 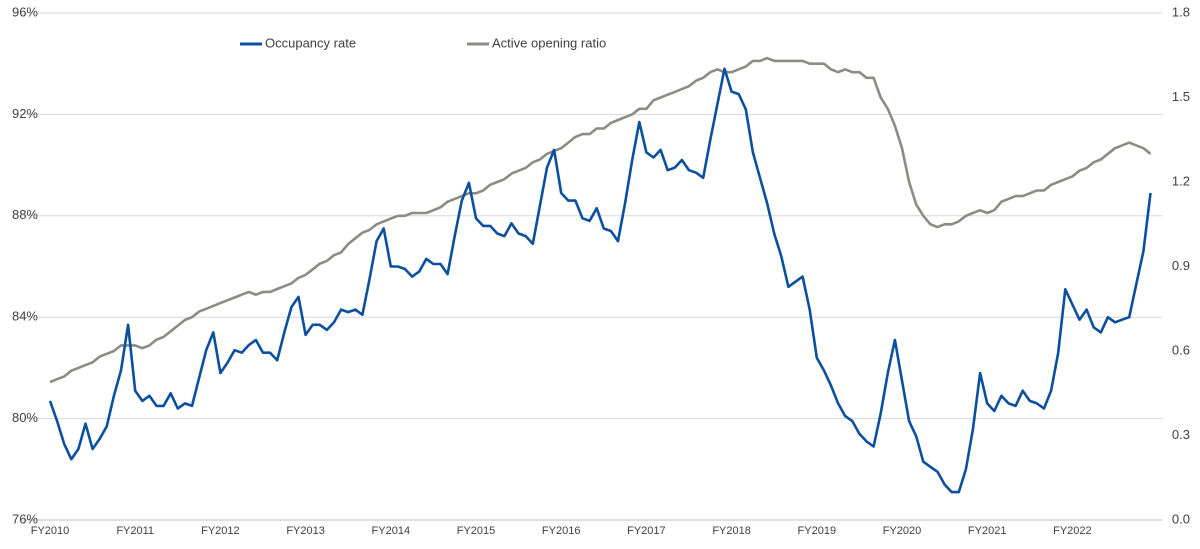 I want to click on y2-tick-label: 1.8, so click(x=1181, y=11).